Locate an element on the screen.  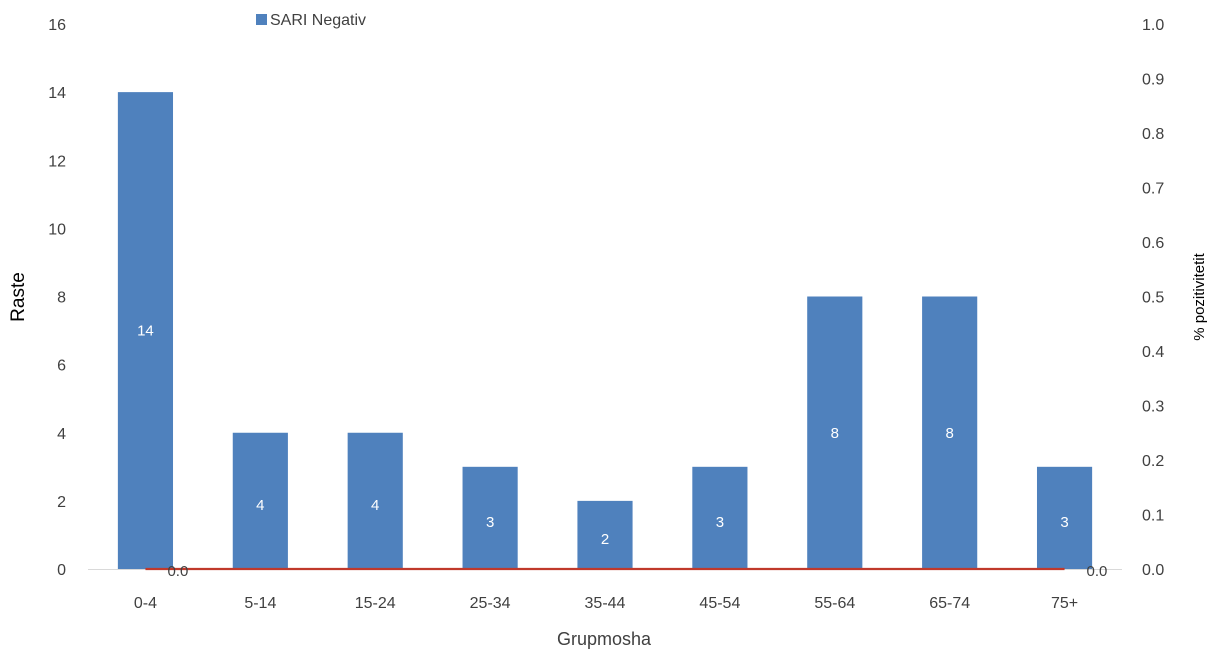
x-tick-label: 65-74 is located at coordinates (949, 603).